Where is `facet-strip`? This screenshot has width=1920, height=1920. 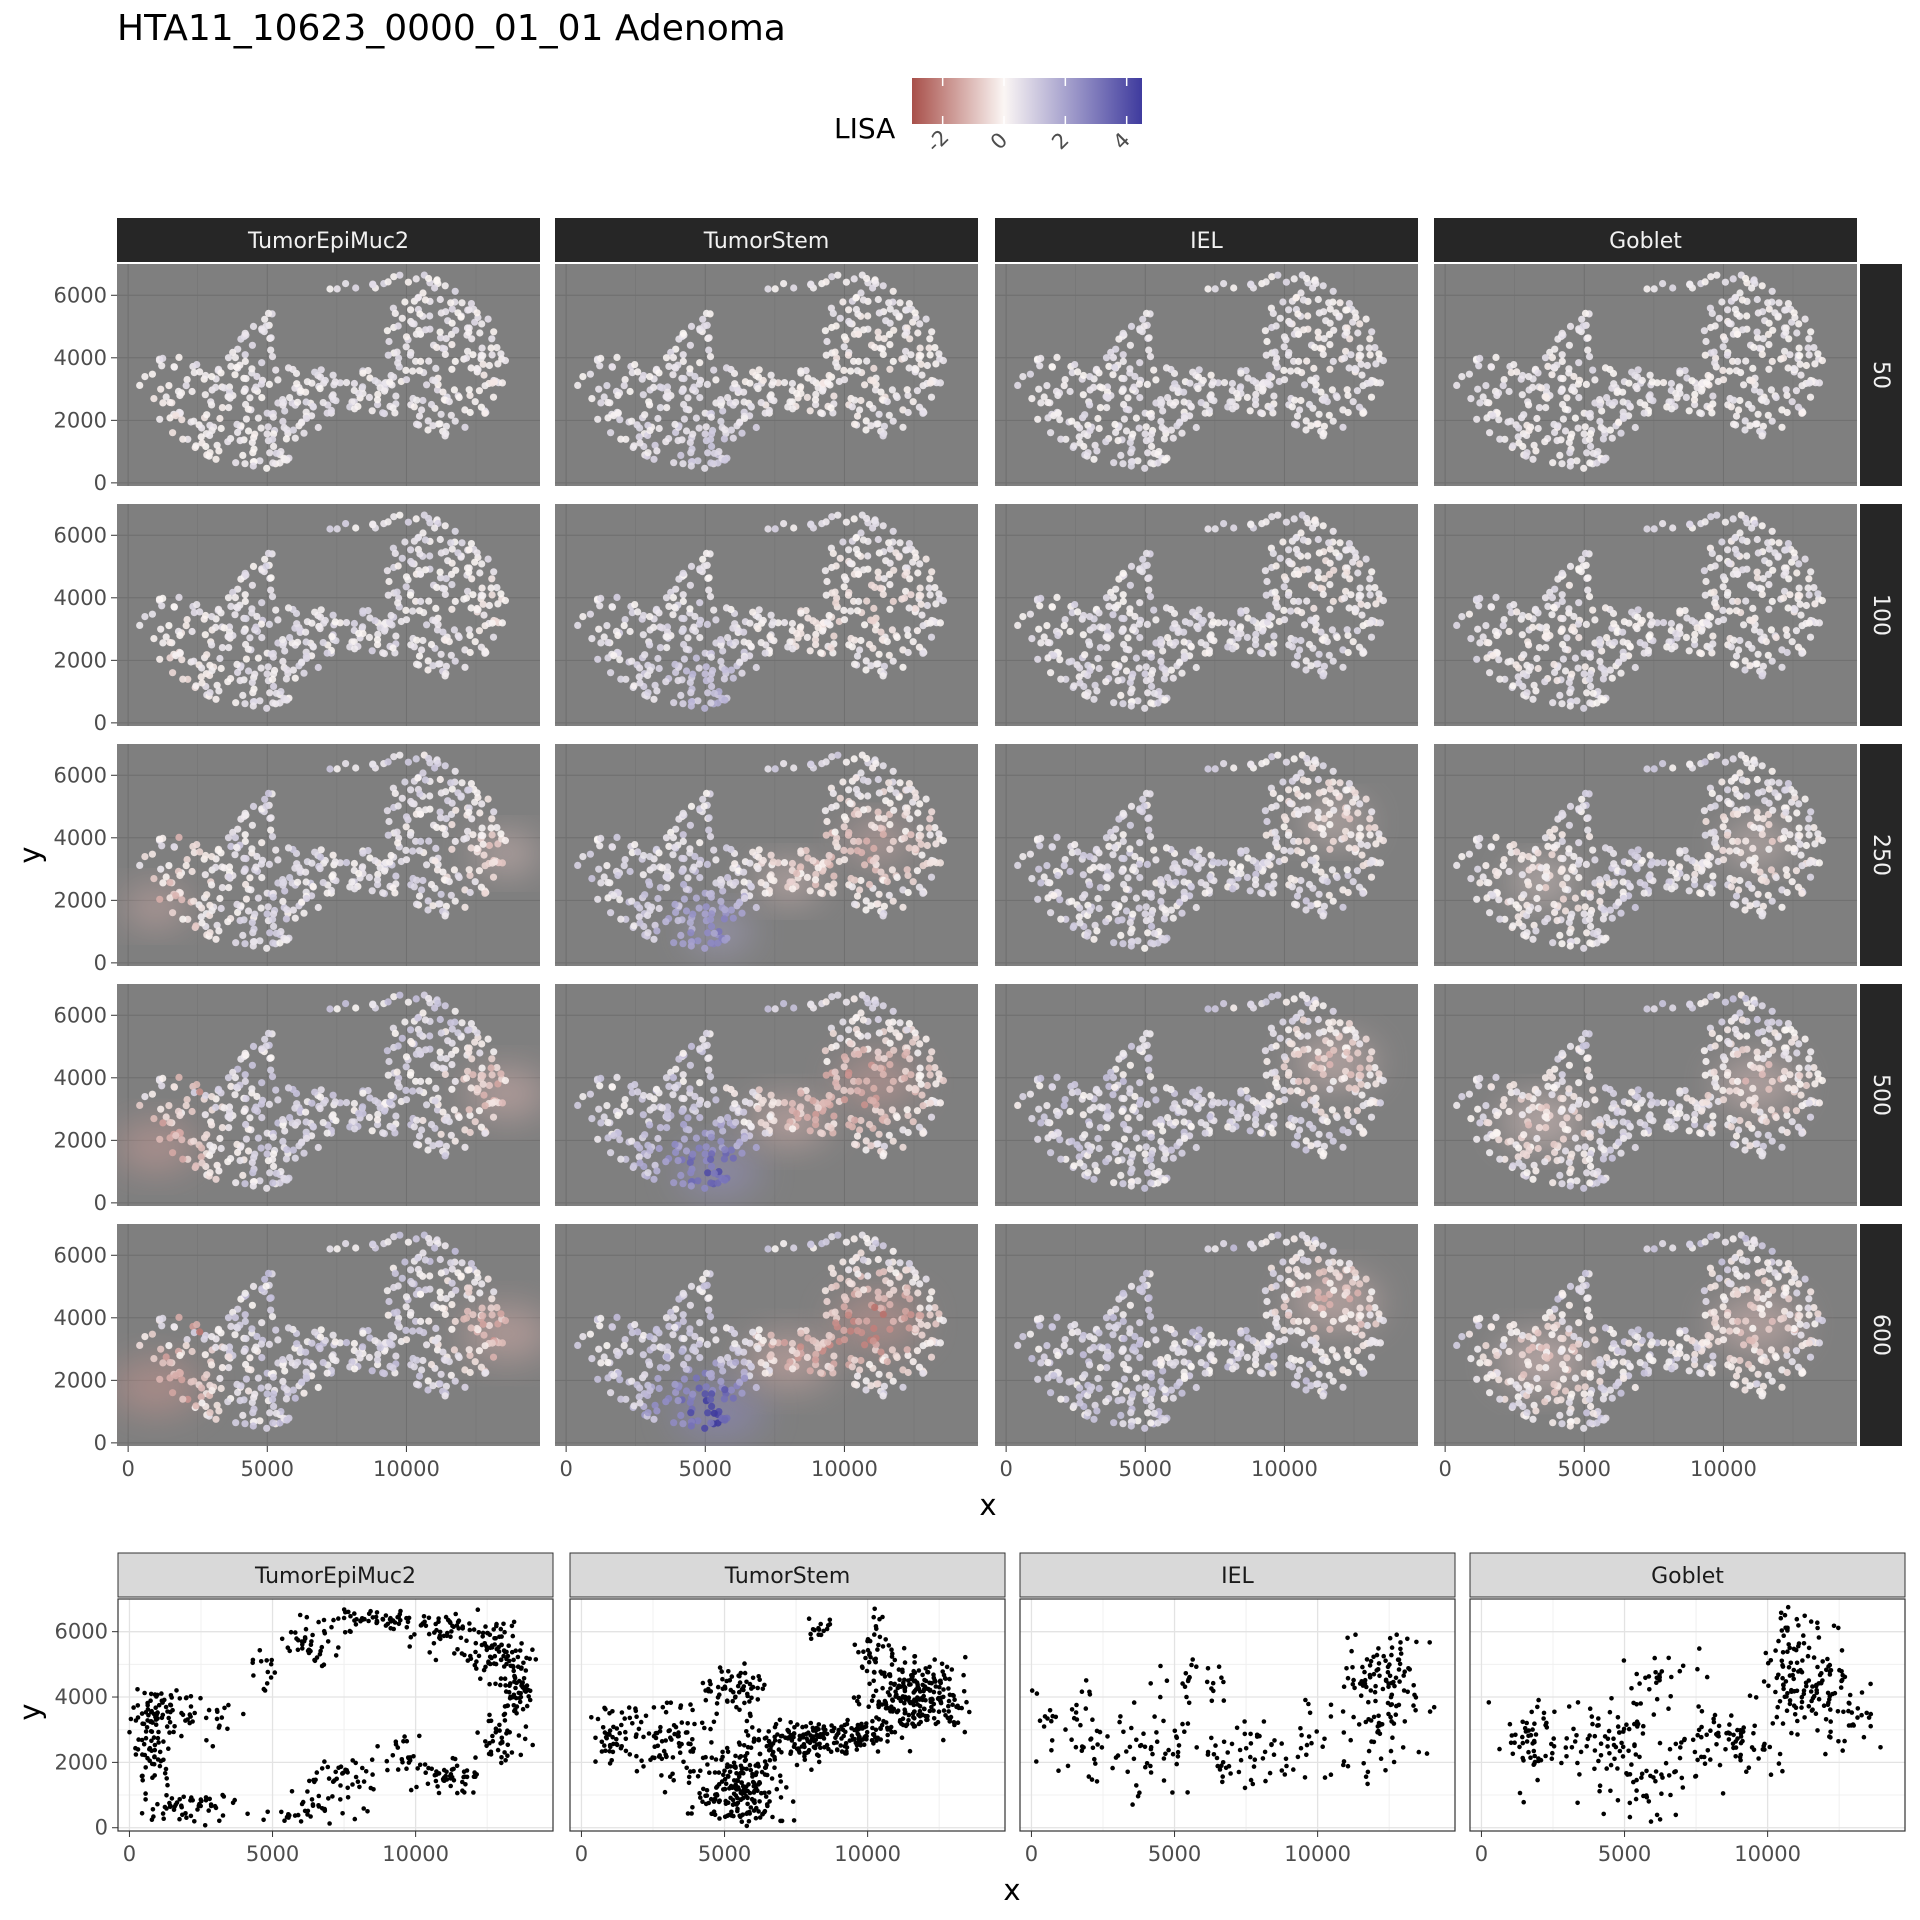
facet-strip is located at coordinates (766, 240).